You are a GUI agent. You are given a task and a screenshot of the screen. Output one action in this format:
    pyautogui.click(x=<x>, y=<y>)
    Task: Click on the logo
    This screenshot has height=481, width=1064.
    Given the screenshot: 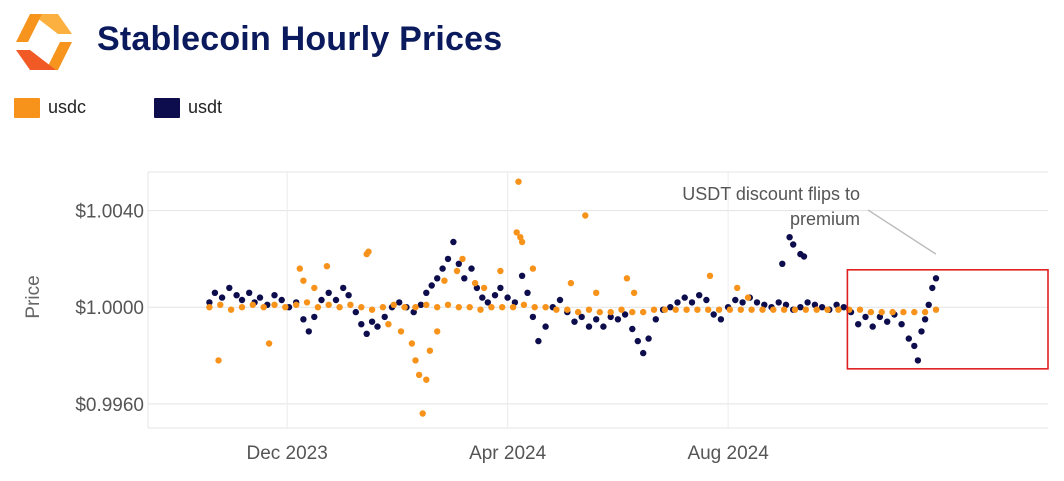 What is the action you would take?
    pyautogui.click(x=44, y=42)
    